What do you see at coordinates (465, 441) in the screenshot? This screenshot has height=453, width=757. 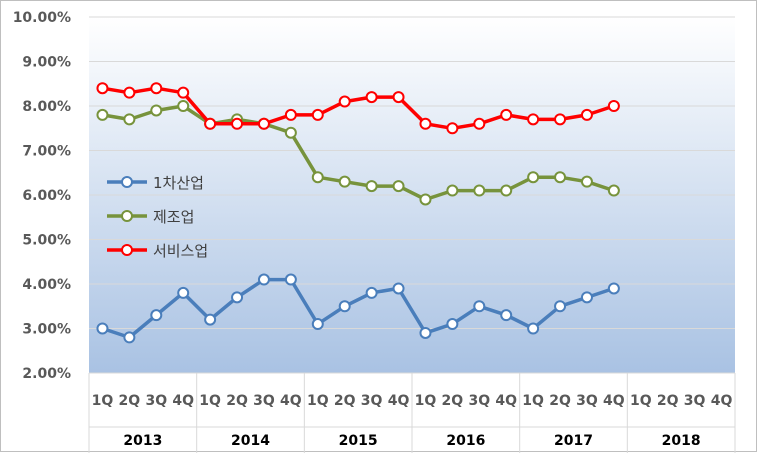 I see `x-year-label: 2016` at bounding box center [465, 441].